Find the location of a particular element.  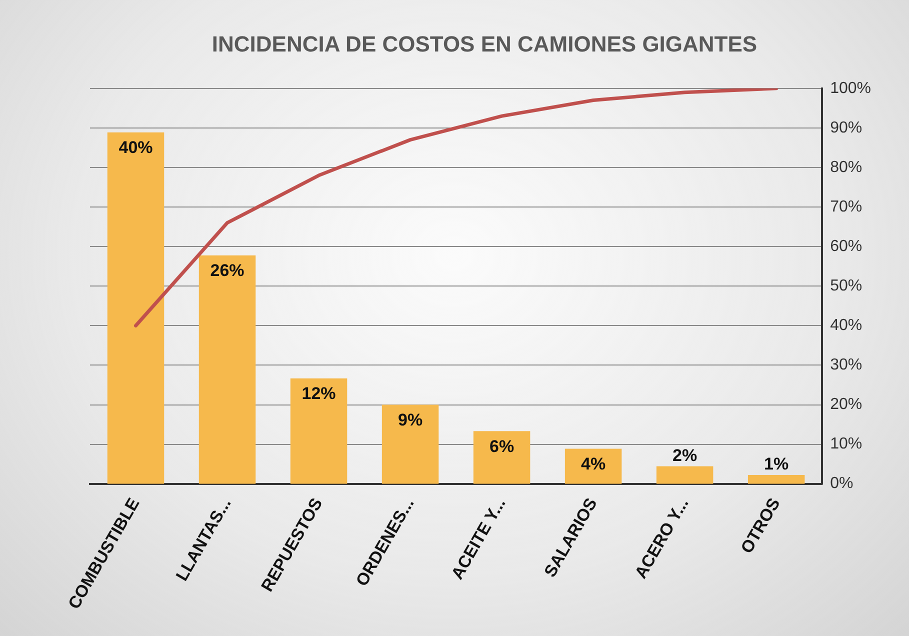

y2-tick-label: 90% is located at coordinates (846, 127).